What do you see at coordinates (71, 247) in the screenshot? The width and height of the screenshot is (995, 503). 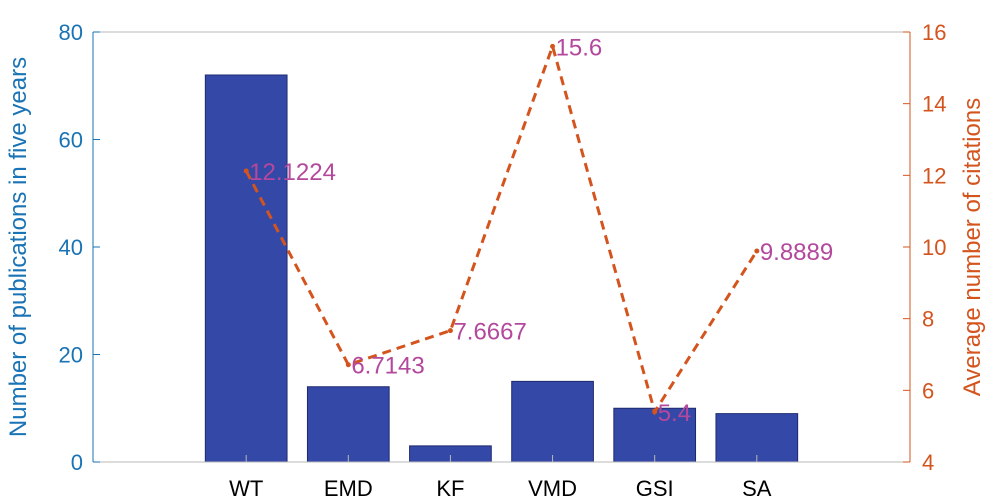 I see `y-left-tick-label: 40` at bounding box center [71, 247].